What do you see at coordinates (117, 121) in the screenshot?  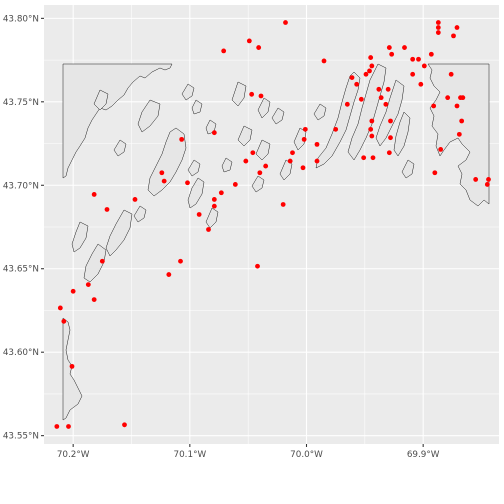 I see `mainland-west` at bounding box center [117, 121].